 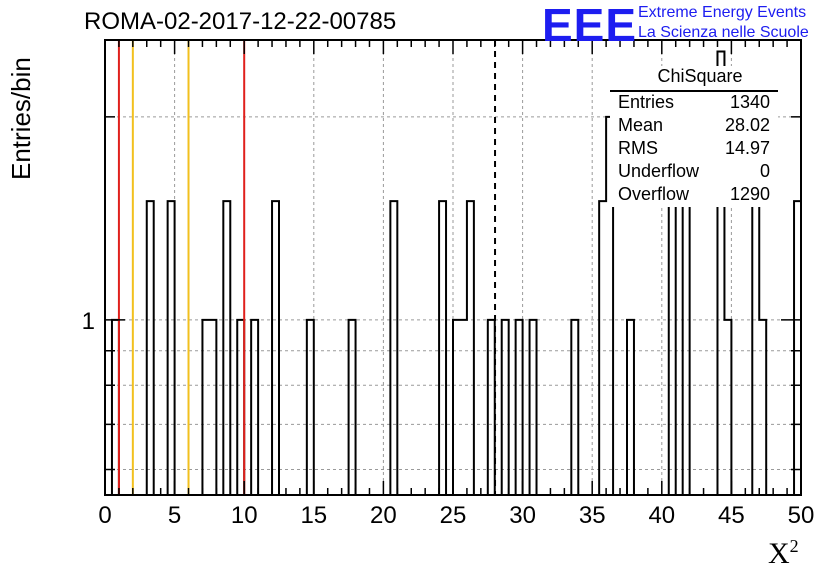 I want to click on stat-value: 1340, so click(x=749, y=102).